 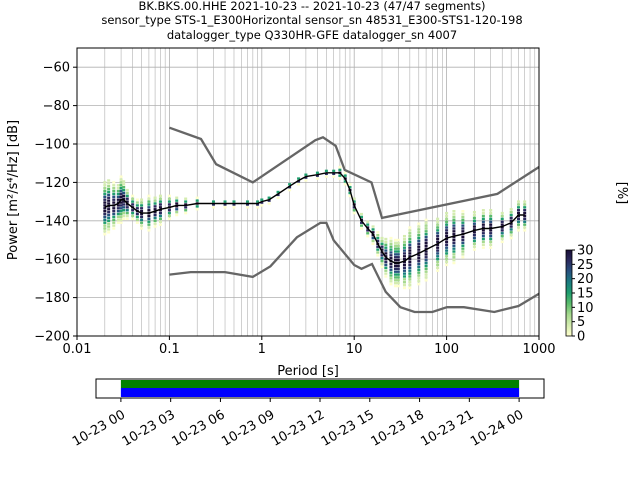 What do you see at coordinates (52, 183) in the screenshot?
I see `y-tick-label: −120` at bounding box center [52, 183].